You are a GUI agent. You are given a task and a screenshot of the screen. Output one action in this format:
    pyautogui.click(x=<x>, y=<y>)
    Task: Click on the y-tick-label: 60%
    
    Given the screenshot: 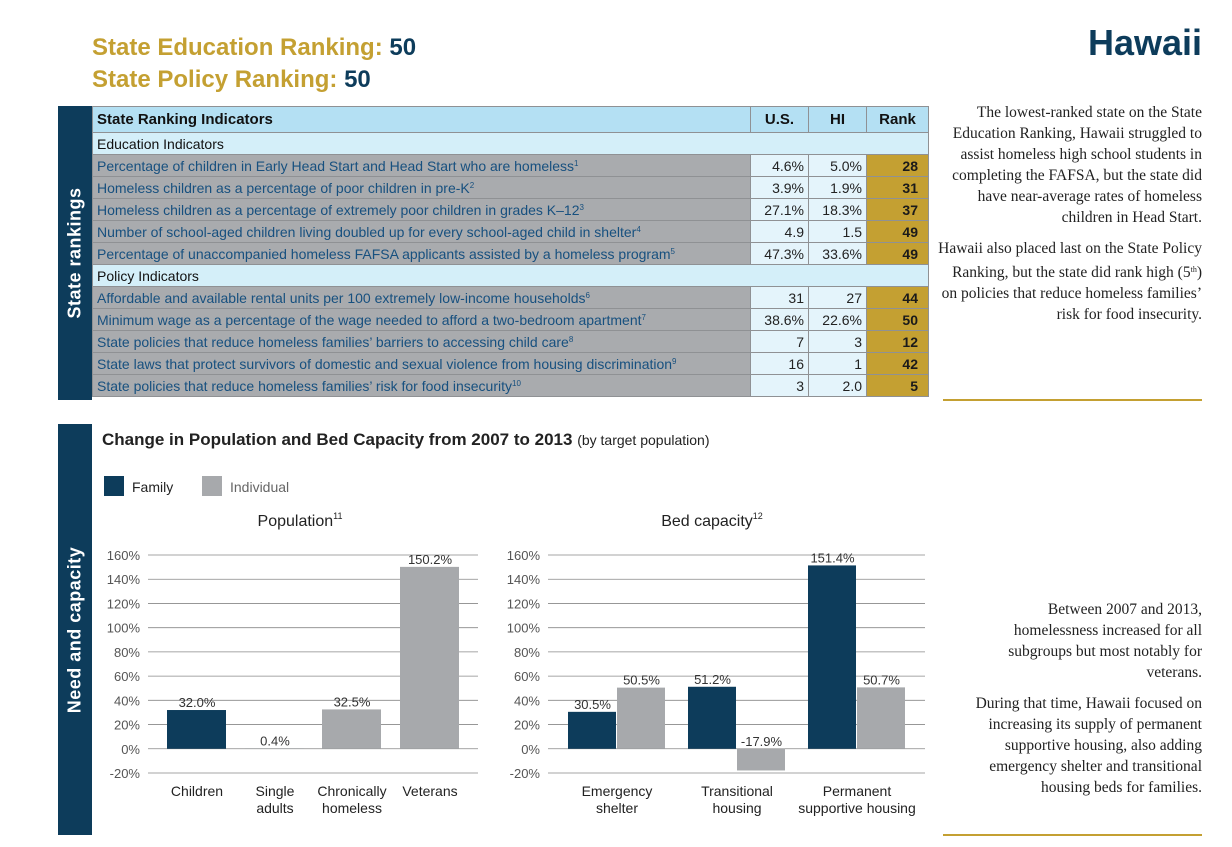 What is the action you would take?
    pyautogui.click(x=127, y=676)
    